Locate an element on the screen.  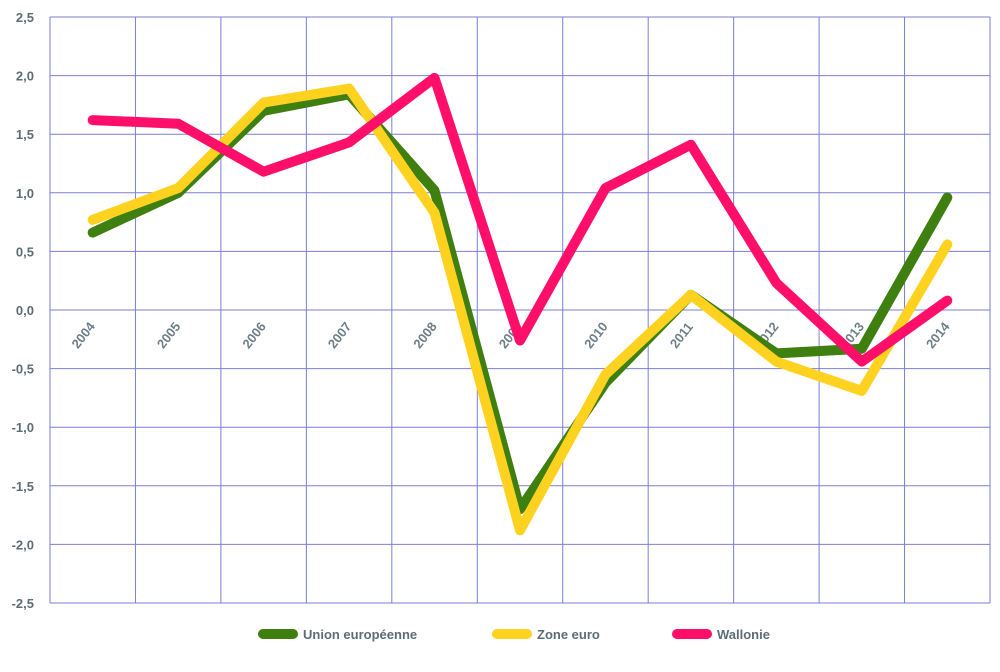
y-tick-label: 2,5 is located at coordinates (25, 17).